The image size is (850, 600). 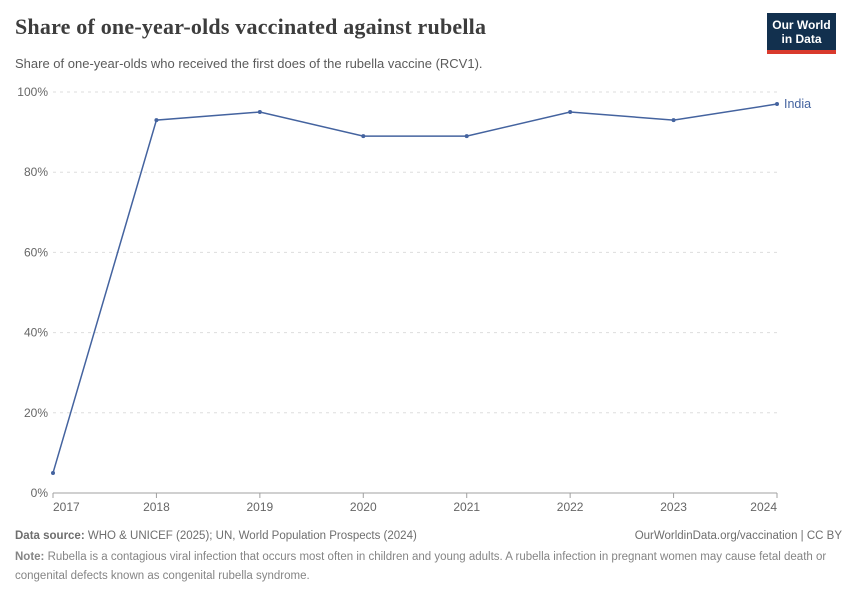 I want to click on y-tick-label: 80%, so click(x=36, y=172).